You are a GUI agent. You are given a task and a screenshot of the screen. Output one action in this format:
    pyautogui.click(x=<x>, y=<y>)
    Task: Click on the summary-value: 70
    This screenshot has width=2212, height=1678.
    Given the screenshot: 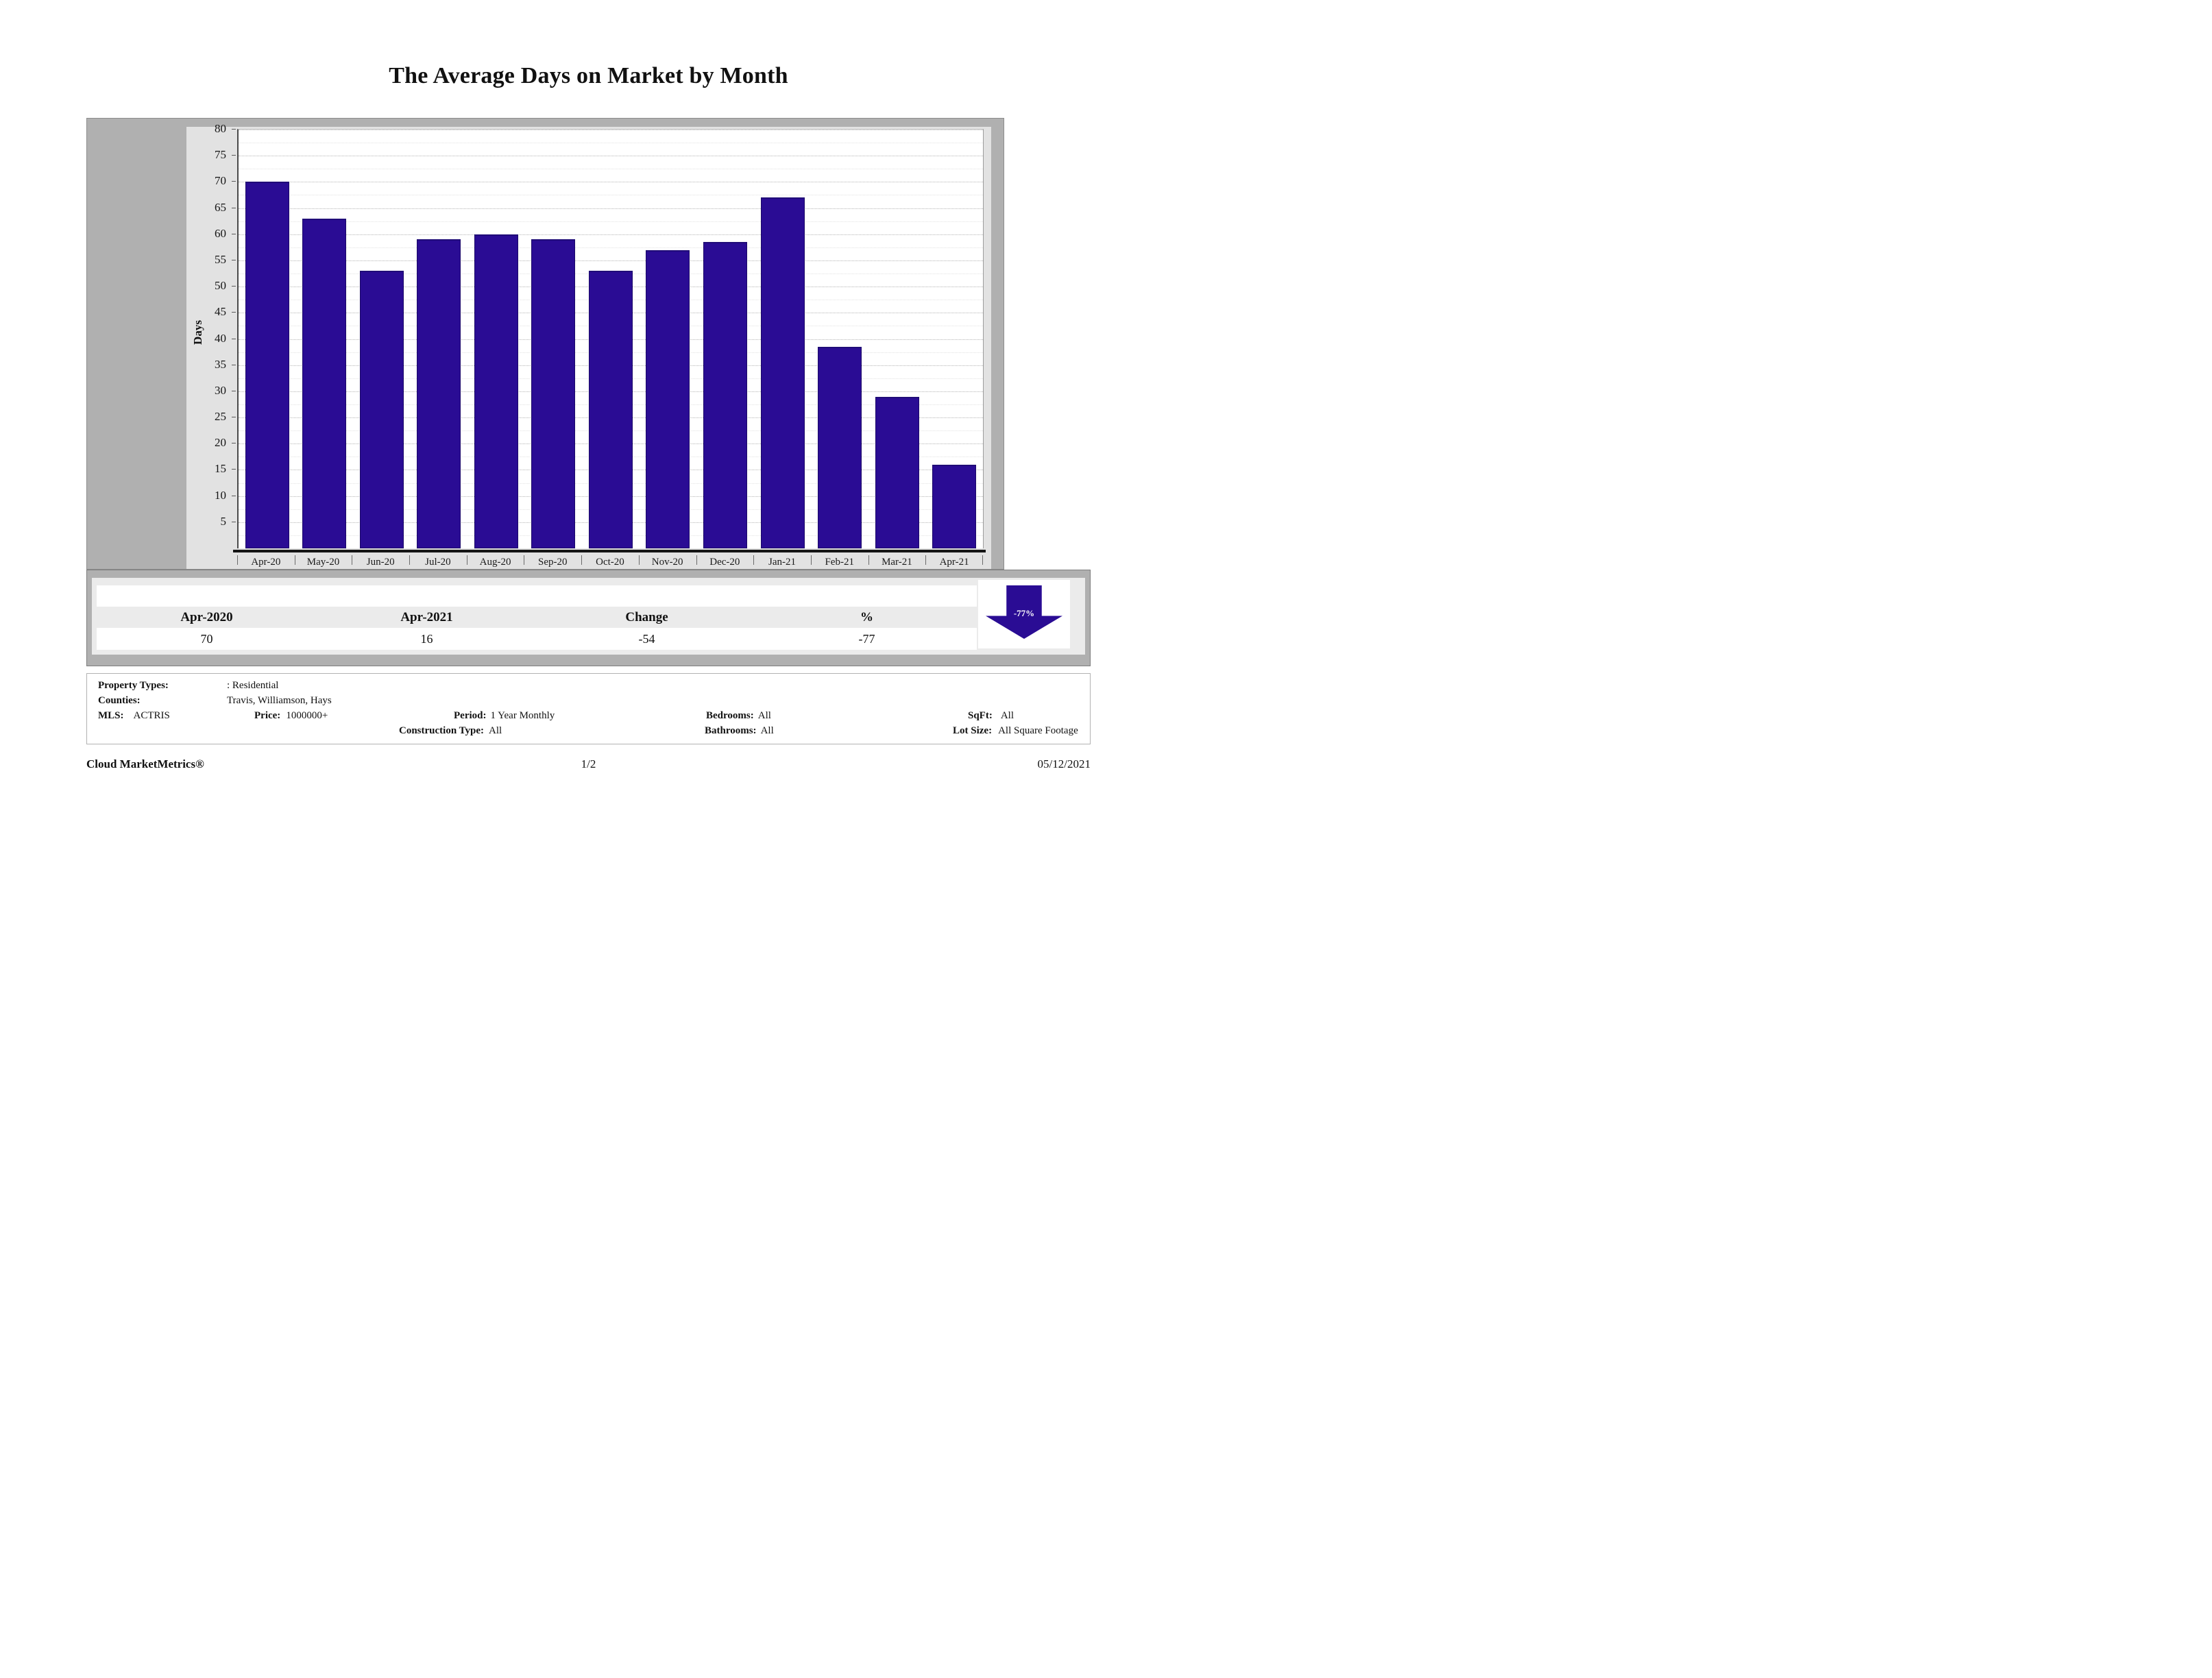 What is the action you would take?
    pyautogui.click(x=206, y=638)
    